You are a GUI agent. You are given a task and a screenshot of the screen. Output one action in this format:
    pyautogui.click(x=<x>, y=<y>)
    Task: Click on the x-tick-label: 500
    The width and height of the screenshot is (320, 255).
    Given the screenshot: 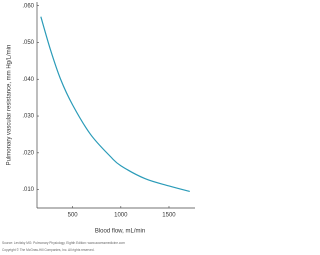 What is the action you would take?
    pyautogui.click(x=73, y=216)
    